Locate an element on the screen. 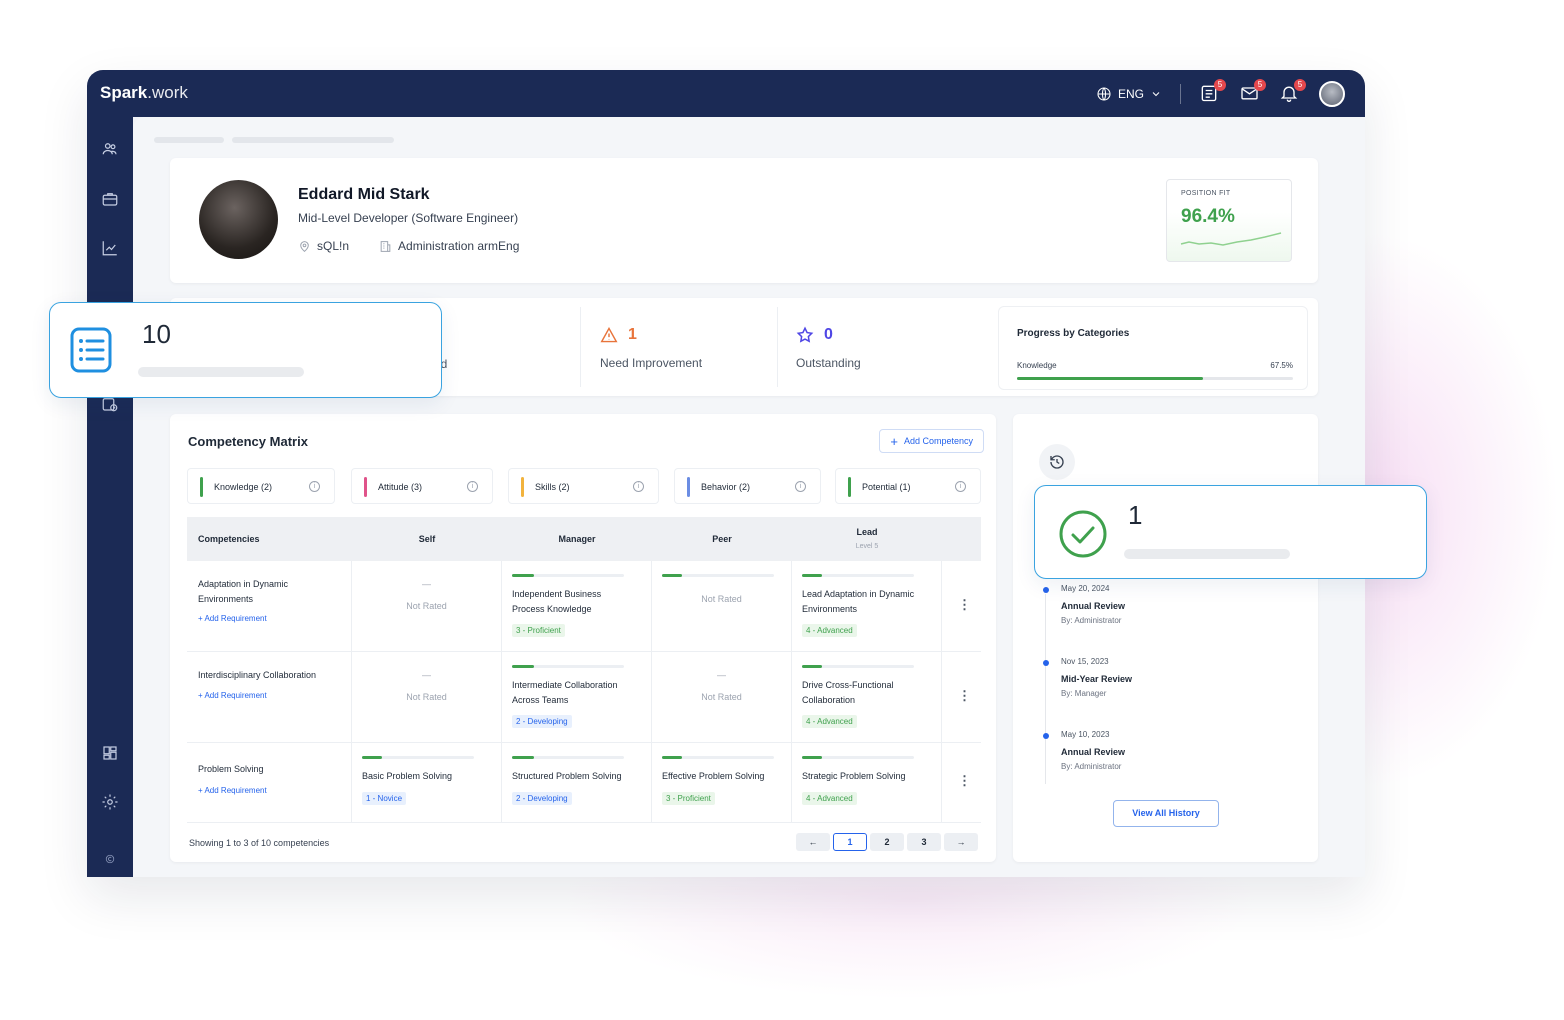 This screenshot has width=1564, height=1020. position-fit-sparkline is located at coordinates (1231, 239).